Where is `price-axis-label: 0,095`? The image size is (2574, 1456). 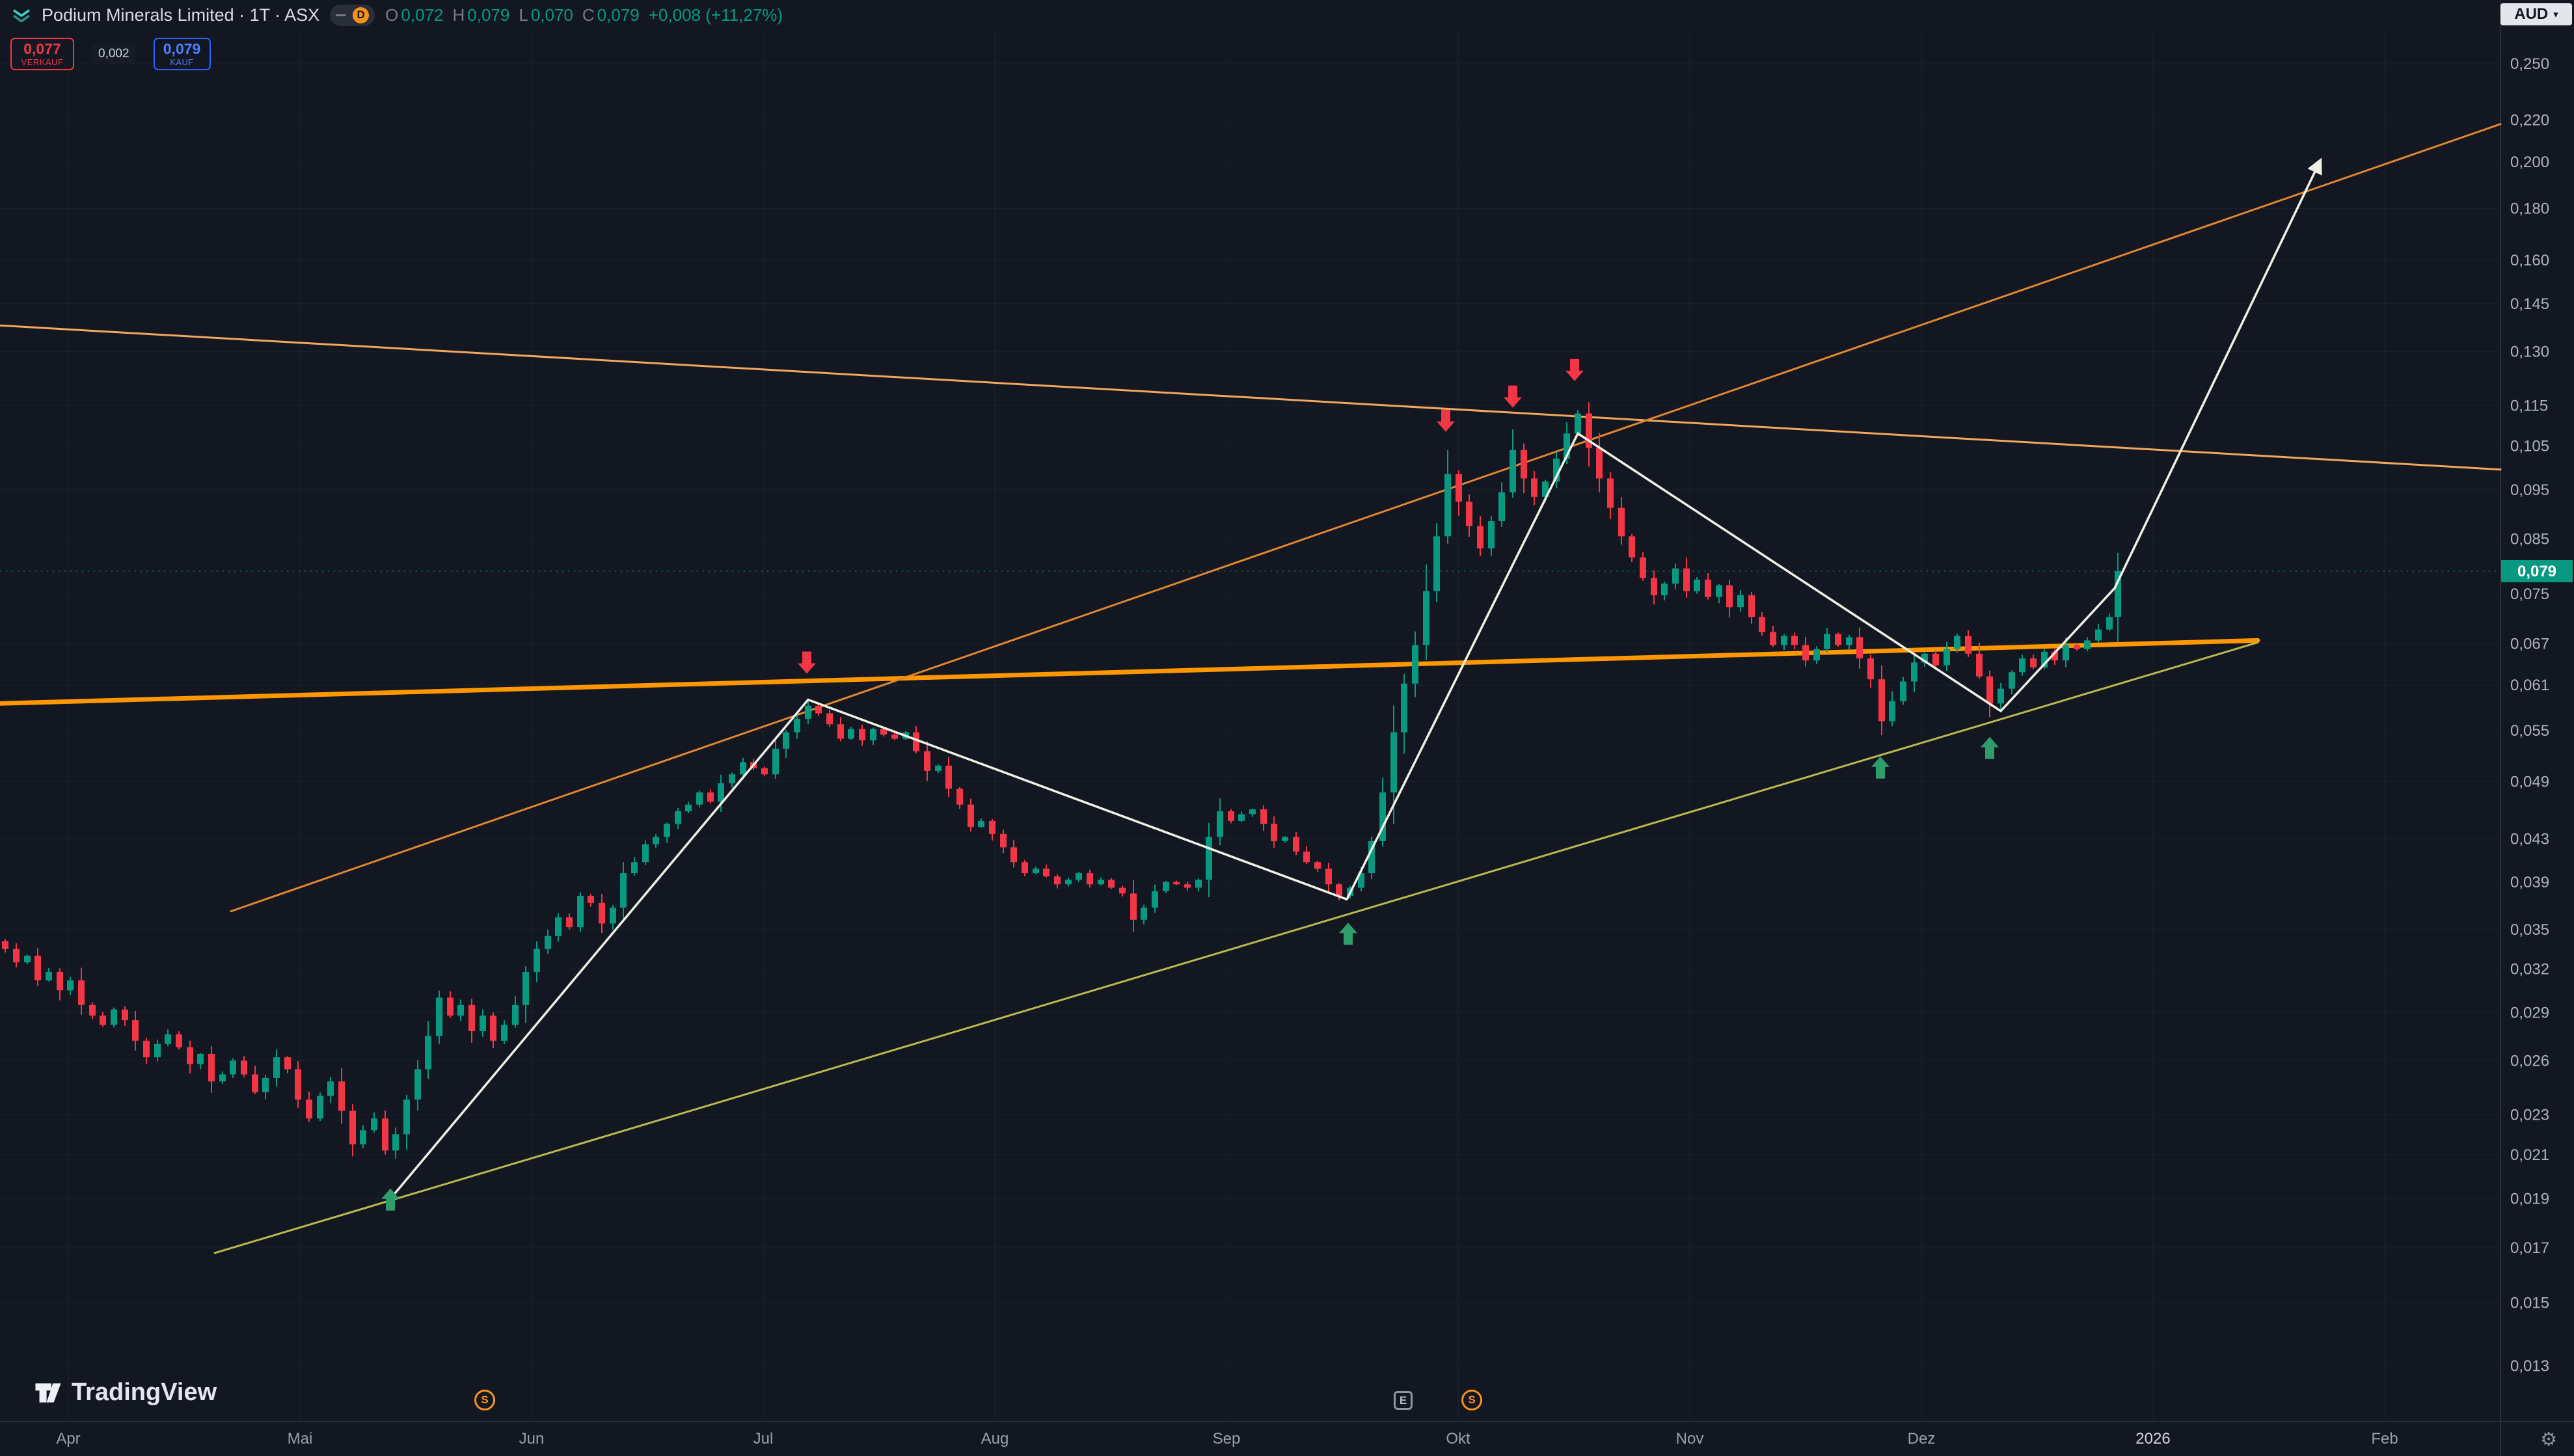
price-axis-label: 0,095 is located at coordinates (2529, 490).